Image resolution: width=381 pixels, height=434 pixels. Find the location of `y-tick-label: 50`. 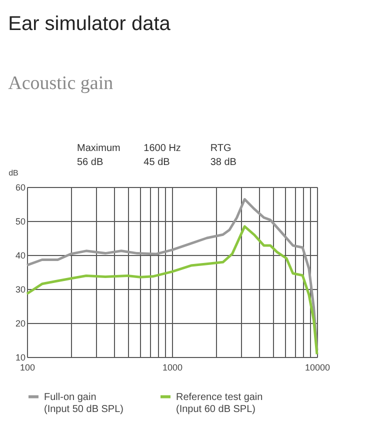

y-tick-label: 50 is located at coordinates (20, 221).